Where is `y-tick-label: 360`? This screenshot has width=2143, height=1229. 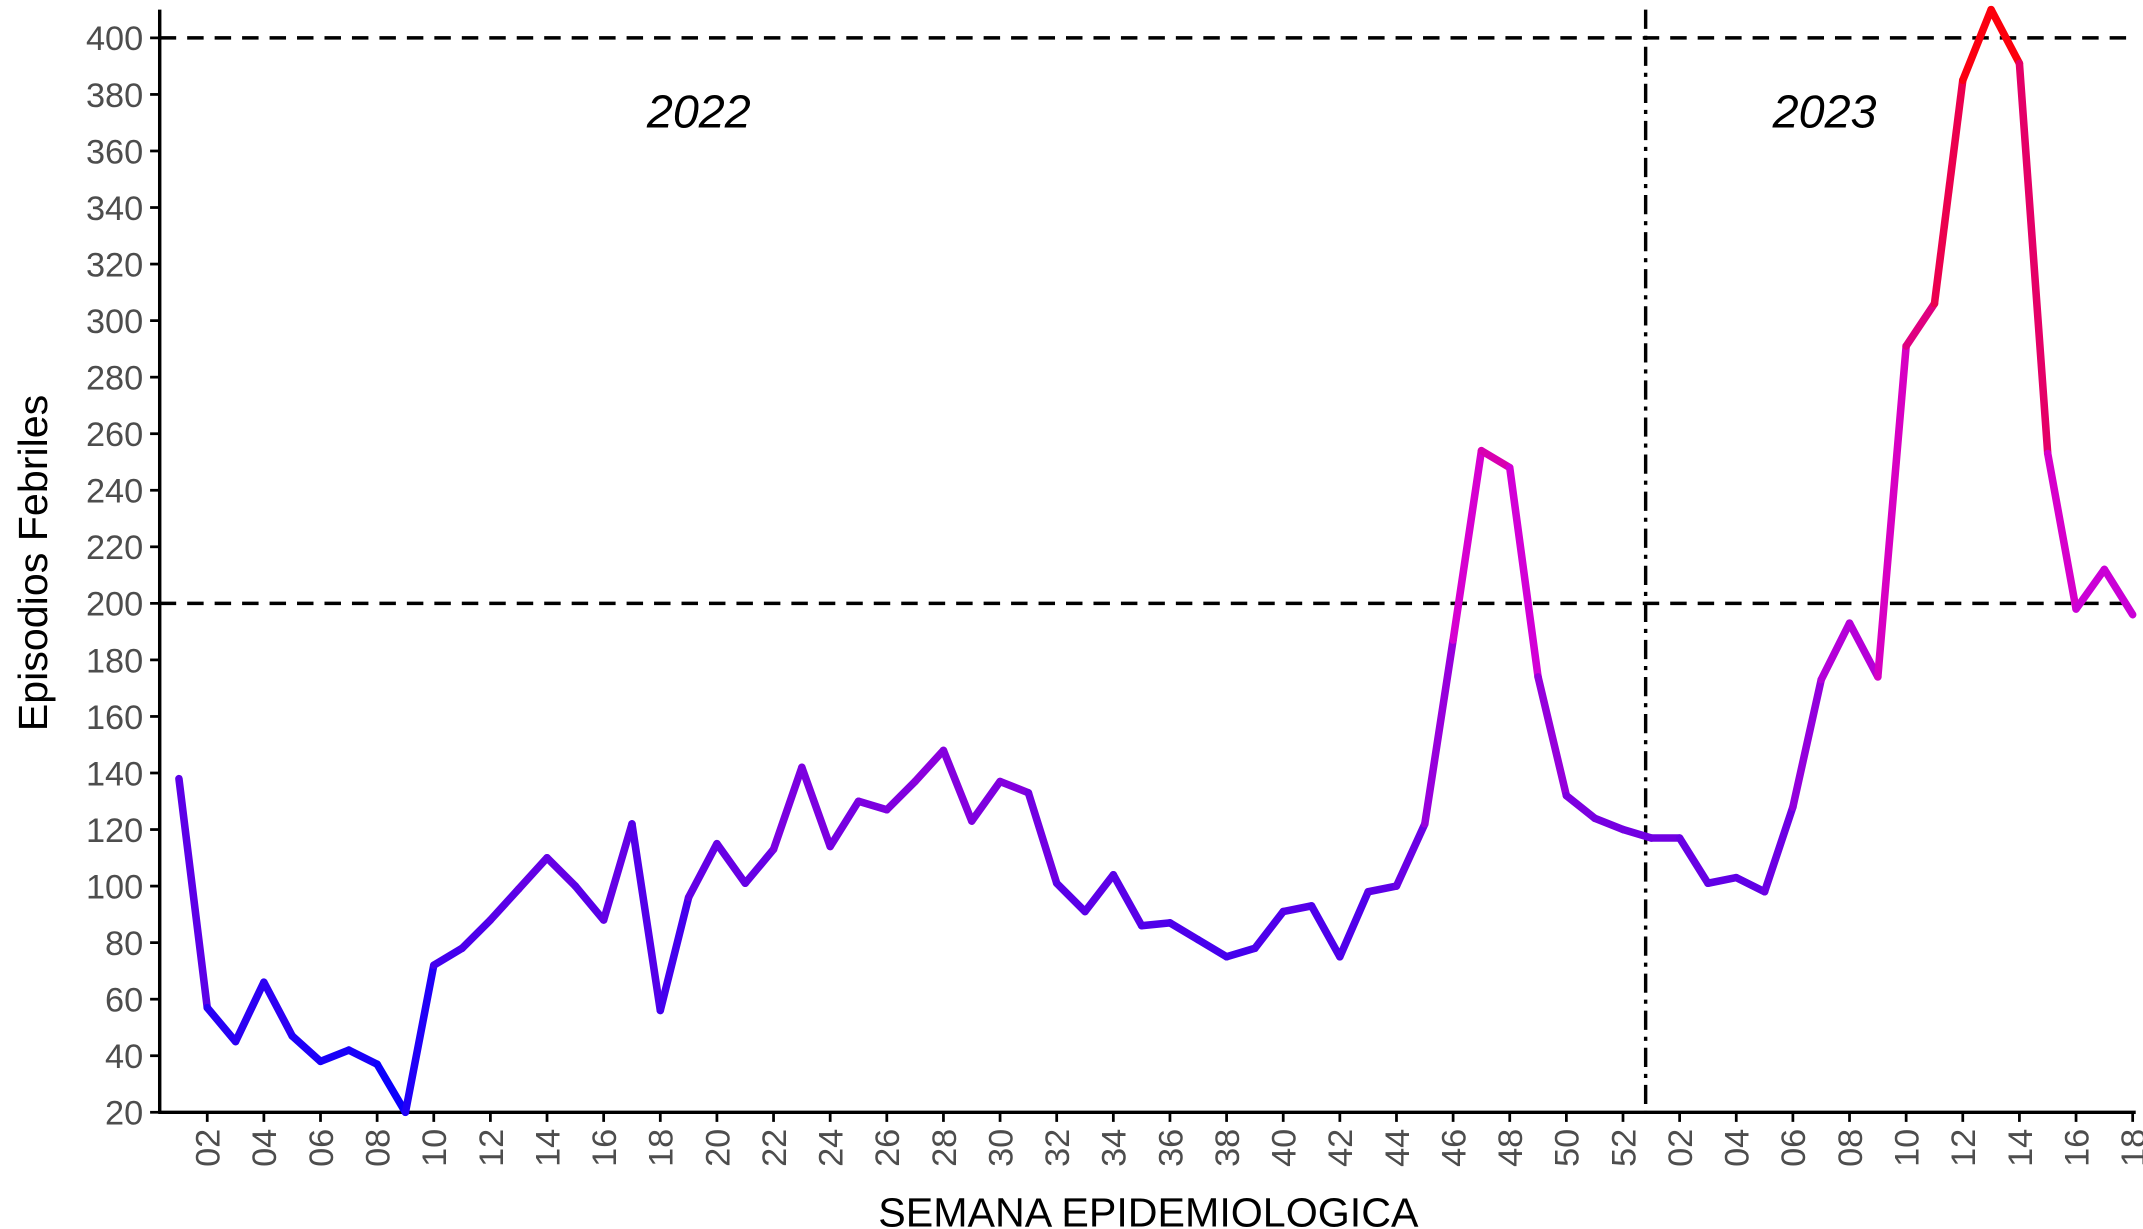 y-tick-label: 360 is located at coordinates (114, 152).